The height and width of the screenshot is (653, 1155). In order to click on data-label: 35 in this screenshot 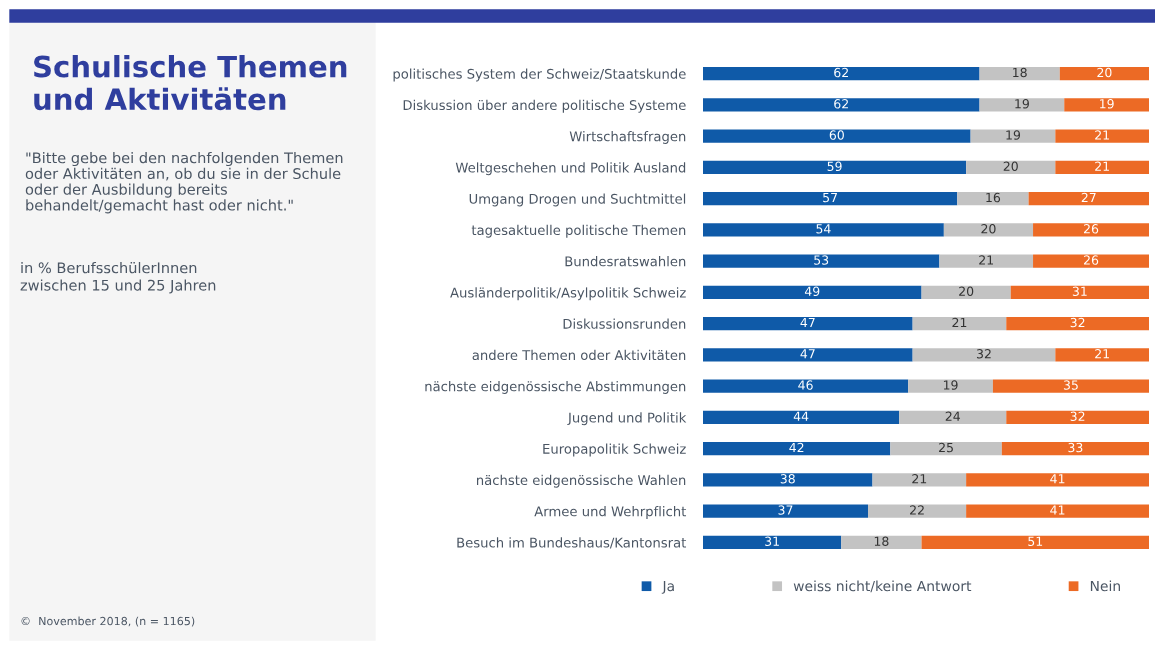, I will do `click(1070, 385)`.